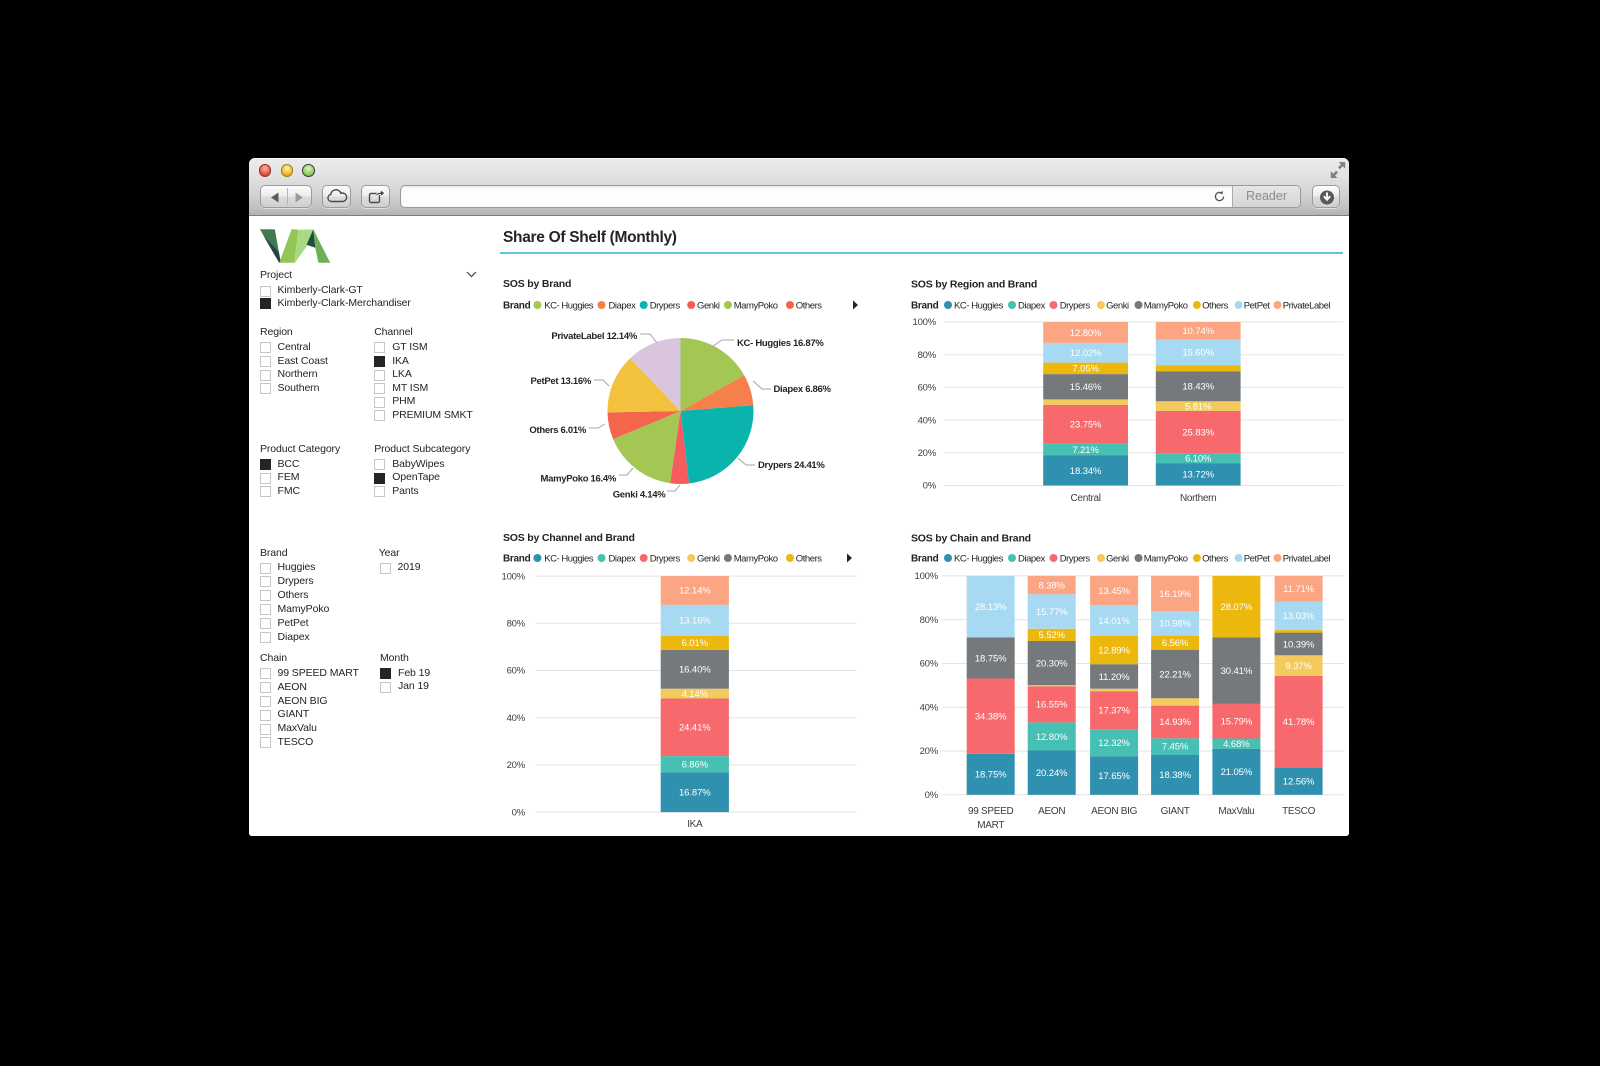 This screenshot has width=1600, height=1066. What do you see at coordinates (1175, 643) in the screenshot?
I see `svg-text: 6.56%` at bounding box center [1175, 643].